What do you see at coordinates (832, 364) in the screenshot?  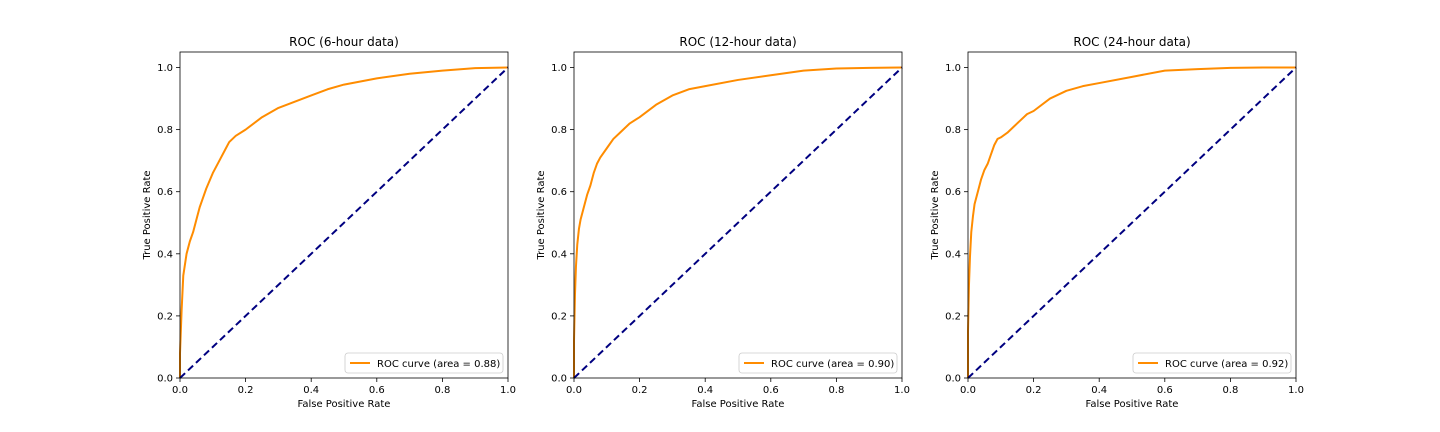 I see `legend-label-roc: ROC curve (area = 0.90)` at bounding box center [832, 364].